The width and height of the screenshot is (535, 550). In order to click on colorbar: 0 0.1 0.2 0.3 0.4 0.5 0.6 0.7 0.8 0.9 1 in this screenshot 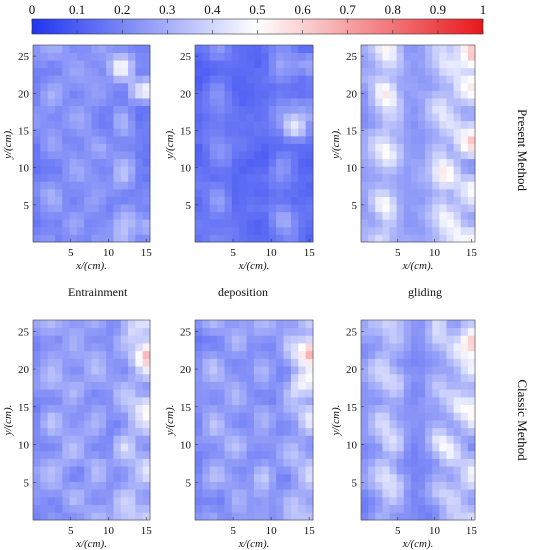, I will do `click(257, 18)`.